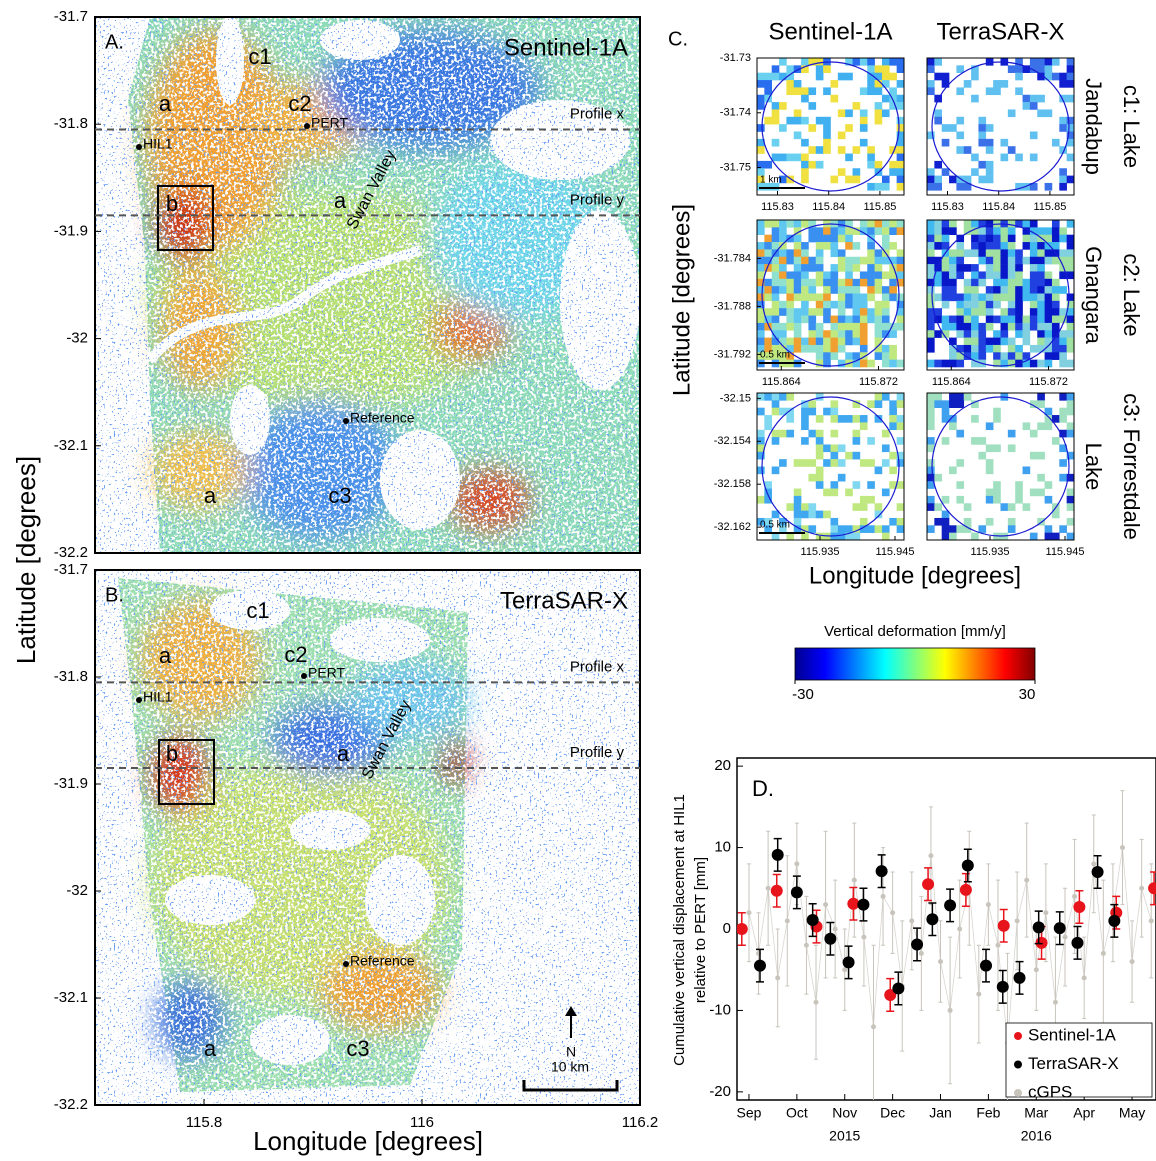  Describe the element at coordinates (346, 964) in the screenshot. I see `station` at that location.